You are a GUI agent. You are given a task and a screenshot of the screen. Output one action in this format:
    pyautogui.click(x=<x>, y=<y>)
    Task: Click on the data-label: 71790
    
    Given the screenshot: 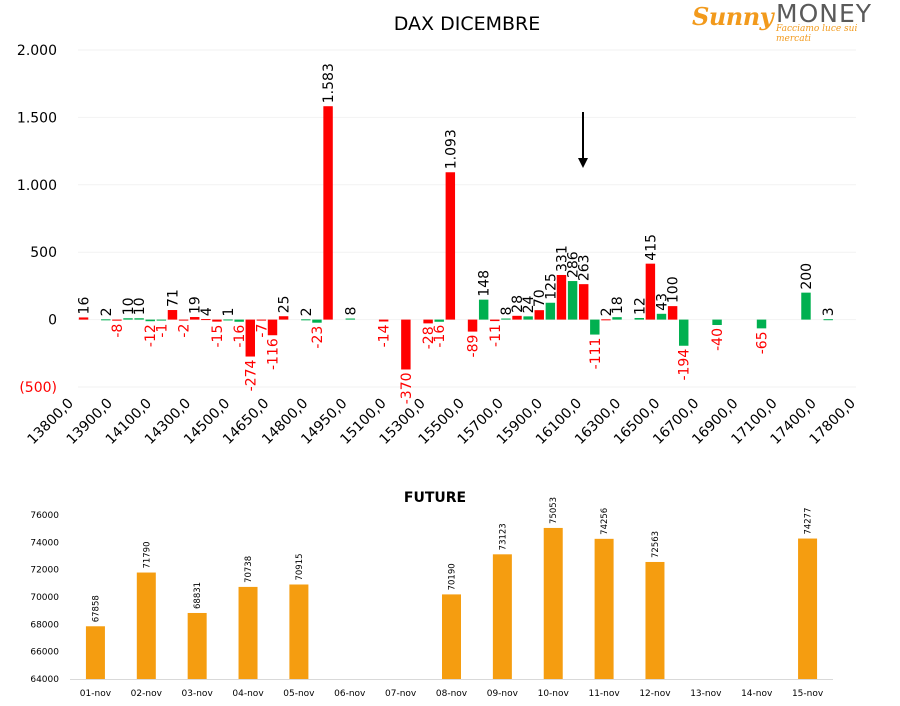 What is the action you would take?
    pyautogui.click(x=147, y=554)
    